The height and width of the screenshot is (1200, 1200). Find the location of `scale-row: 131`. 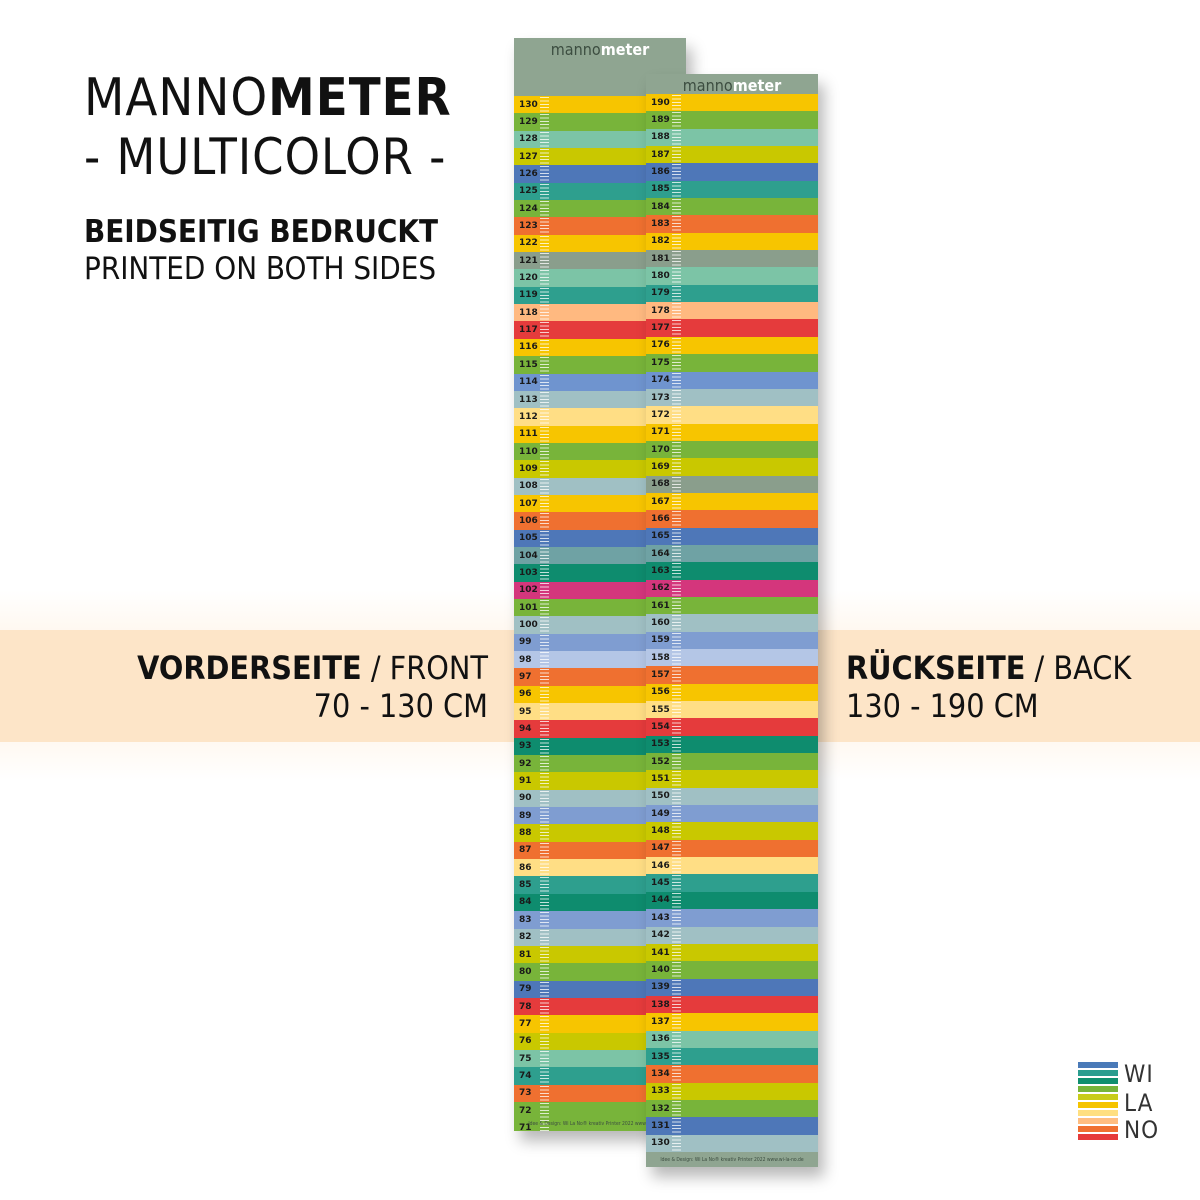

scale-row: 131 is located at coordinates (732, 1126).